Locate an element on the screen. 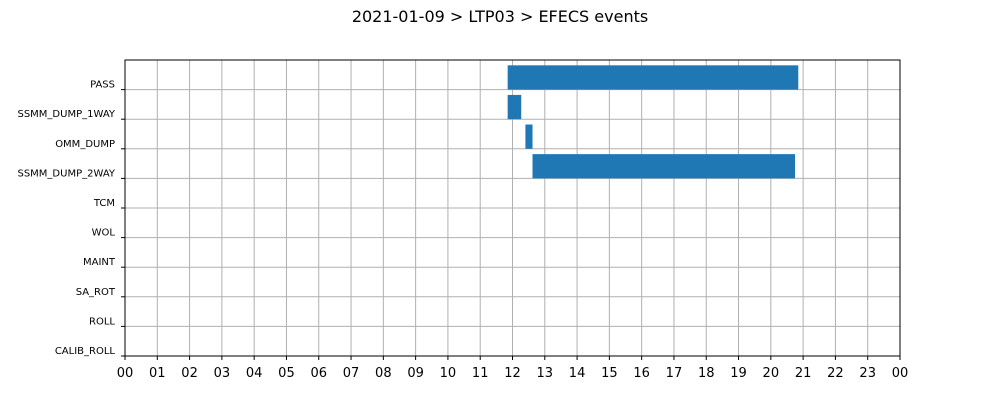  x-tick-label: 08 is located at coordinates (383, 373).